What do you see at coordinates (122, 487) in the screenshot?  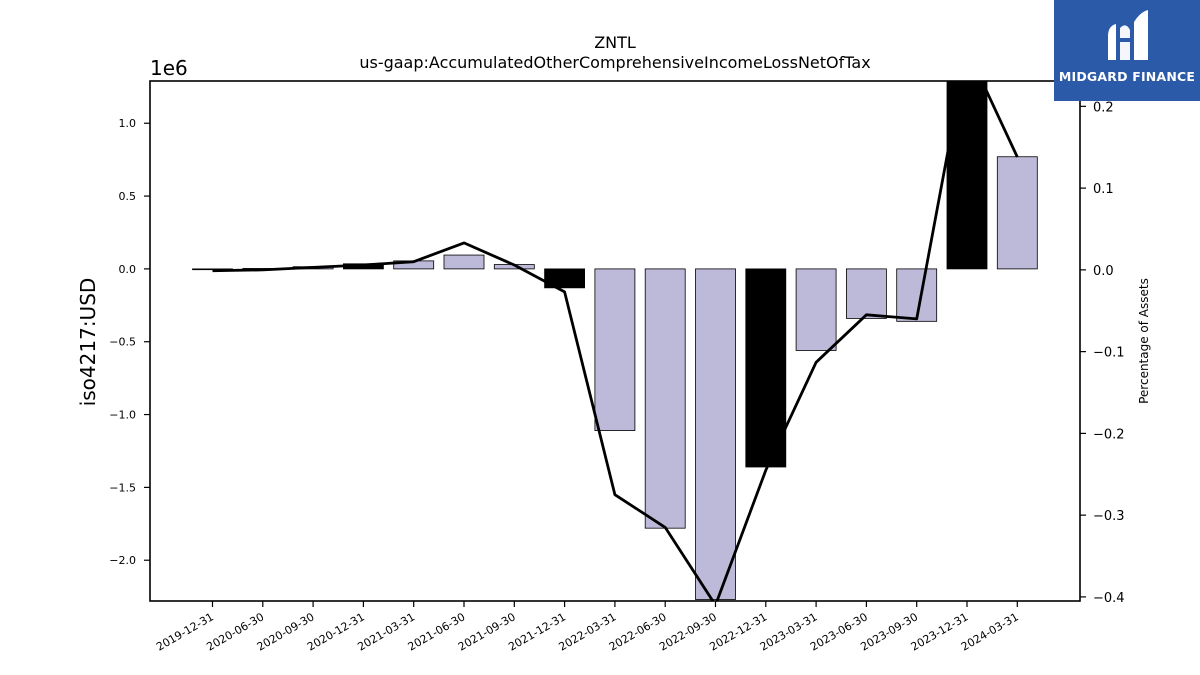 I see `y-tick-label: −1.5` at bounding box center [122, 487].